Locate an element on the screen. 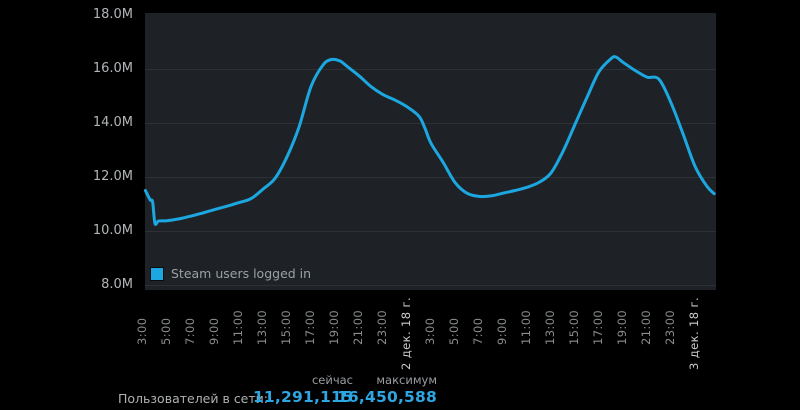 The width and height of the screenshot is (800, 410). y-axis-tick-label: 16.0M is located at coordinates (112, 68).